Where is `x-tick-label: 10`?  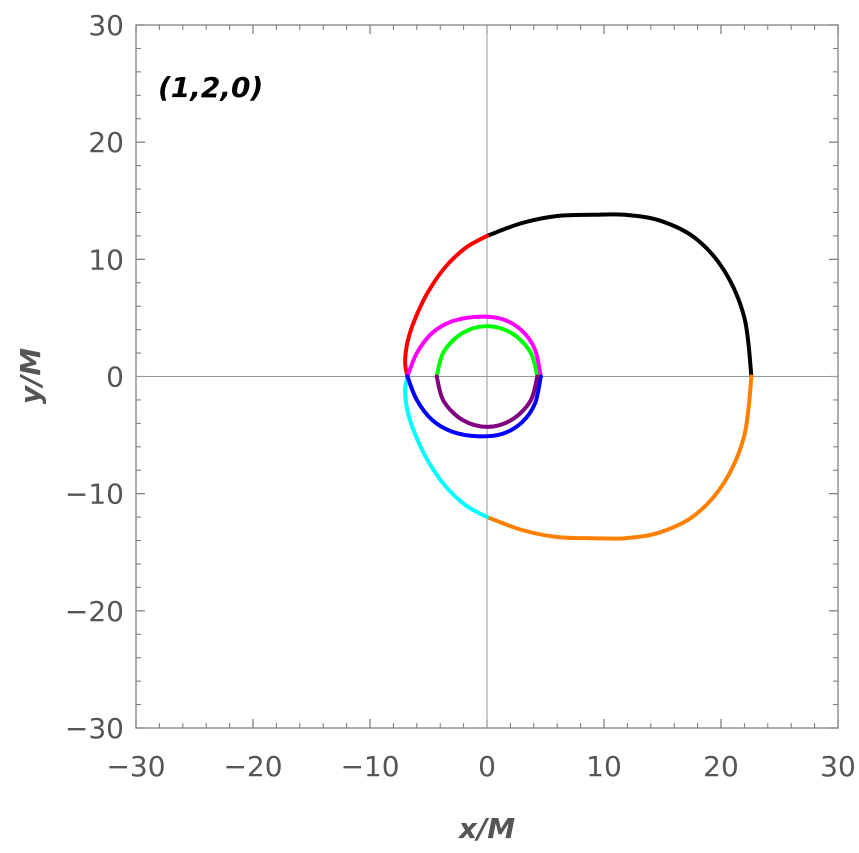 x-tick-label: 10 is located at coordinates (604, 766).